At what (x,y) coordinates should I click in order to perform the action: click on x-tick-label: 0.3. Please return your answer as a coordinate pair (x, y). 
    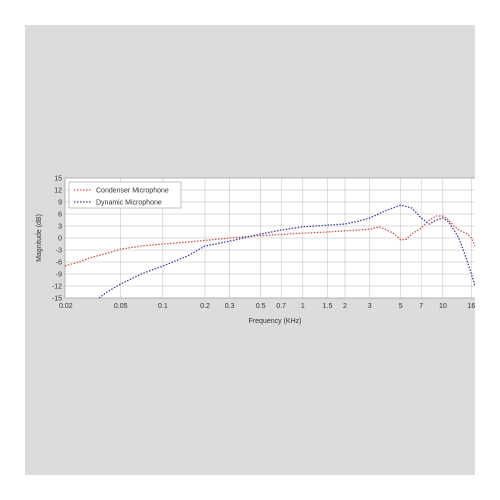
    Looking at the image, I should click on (230, 306).